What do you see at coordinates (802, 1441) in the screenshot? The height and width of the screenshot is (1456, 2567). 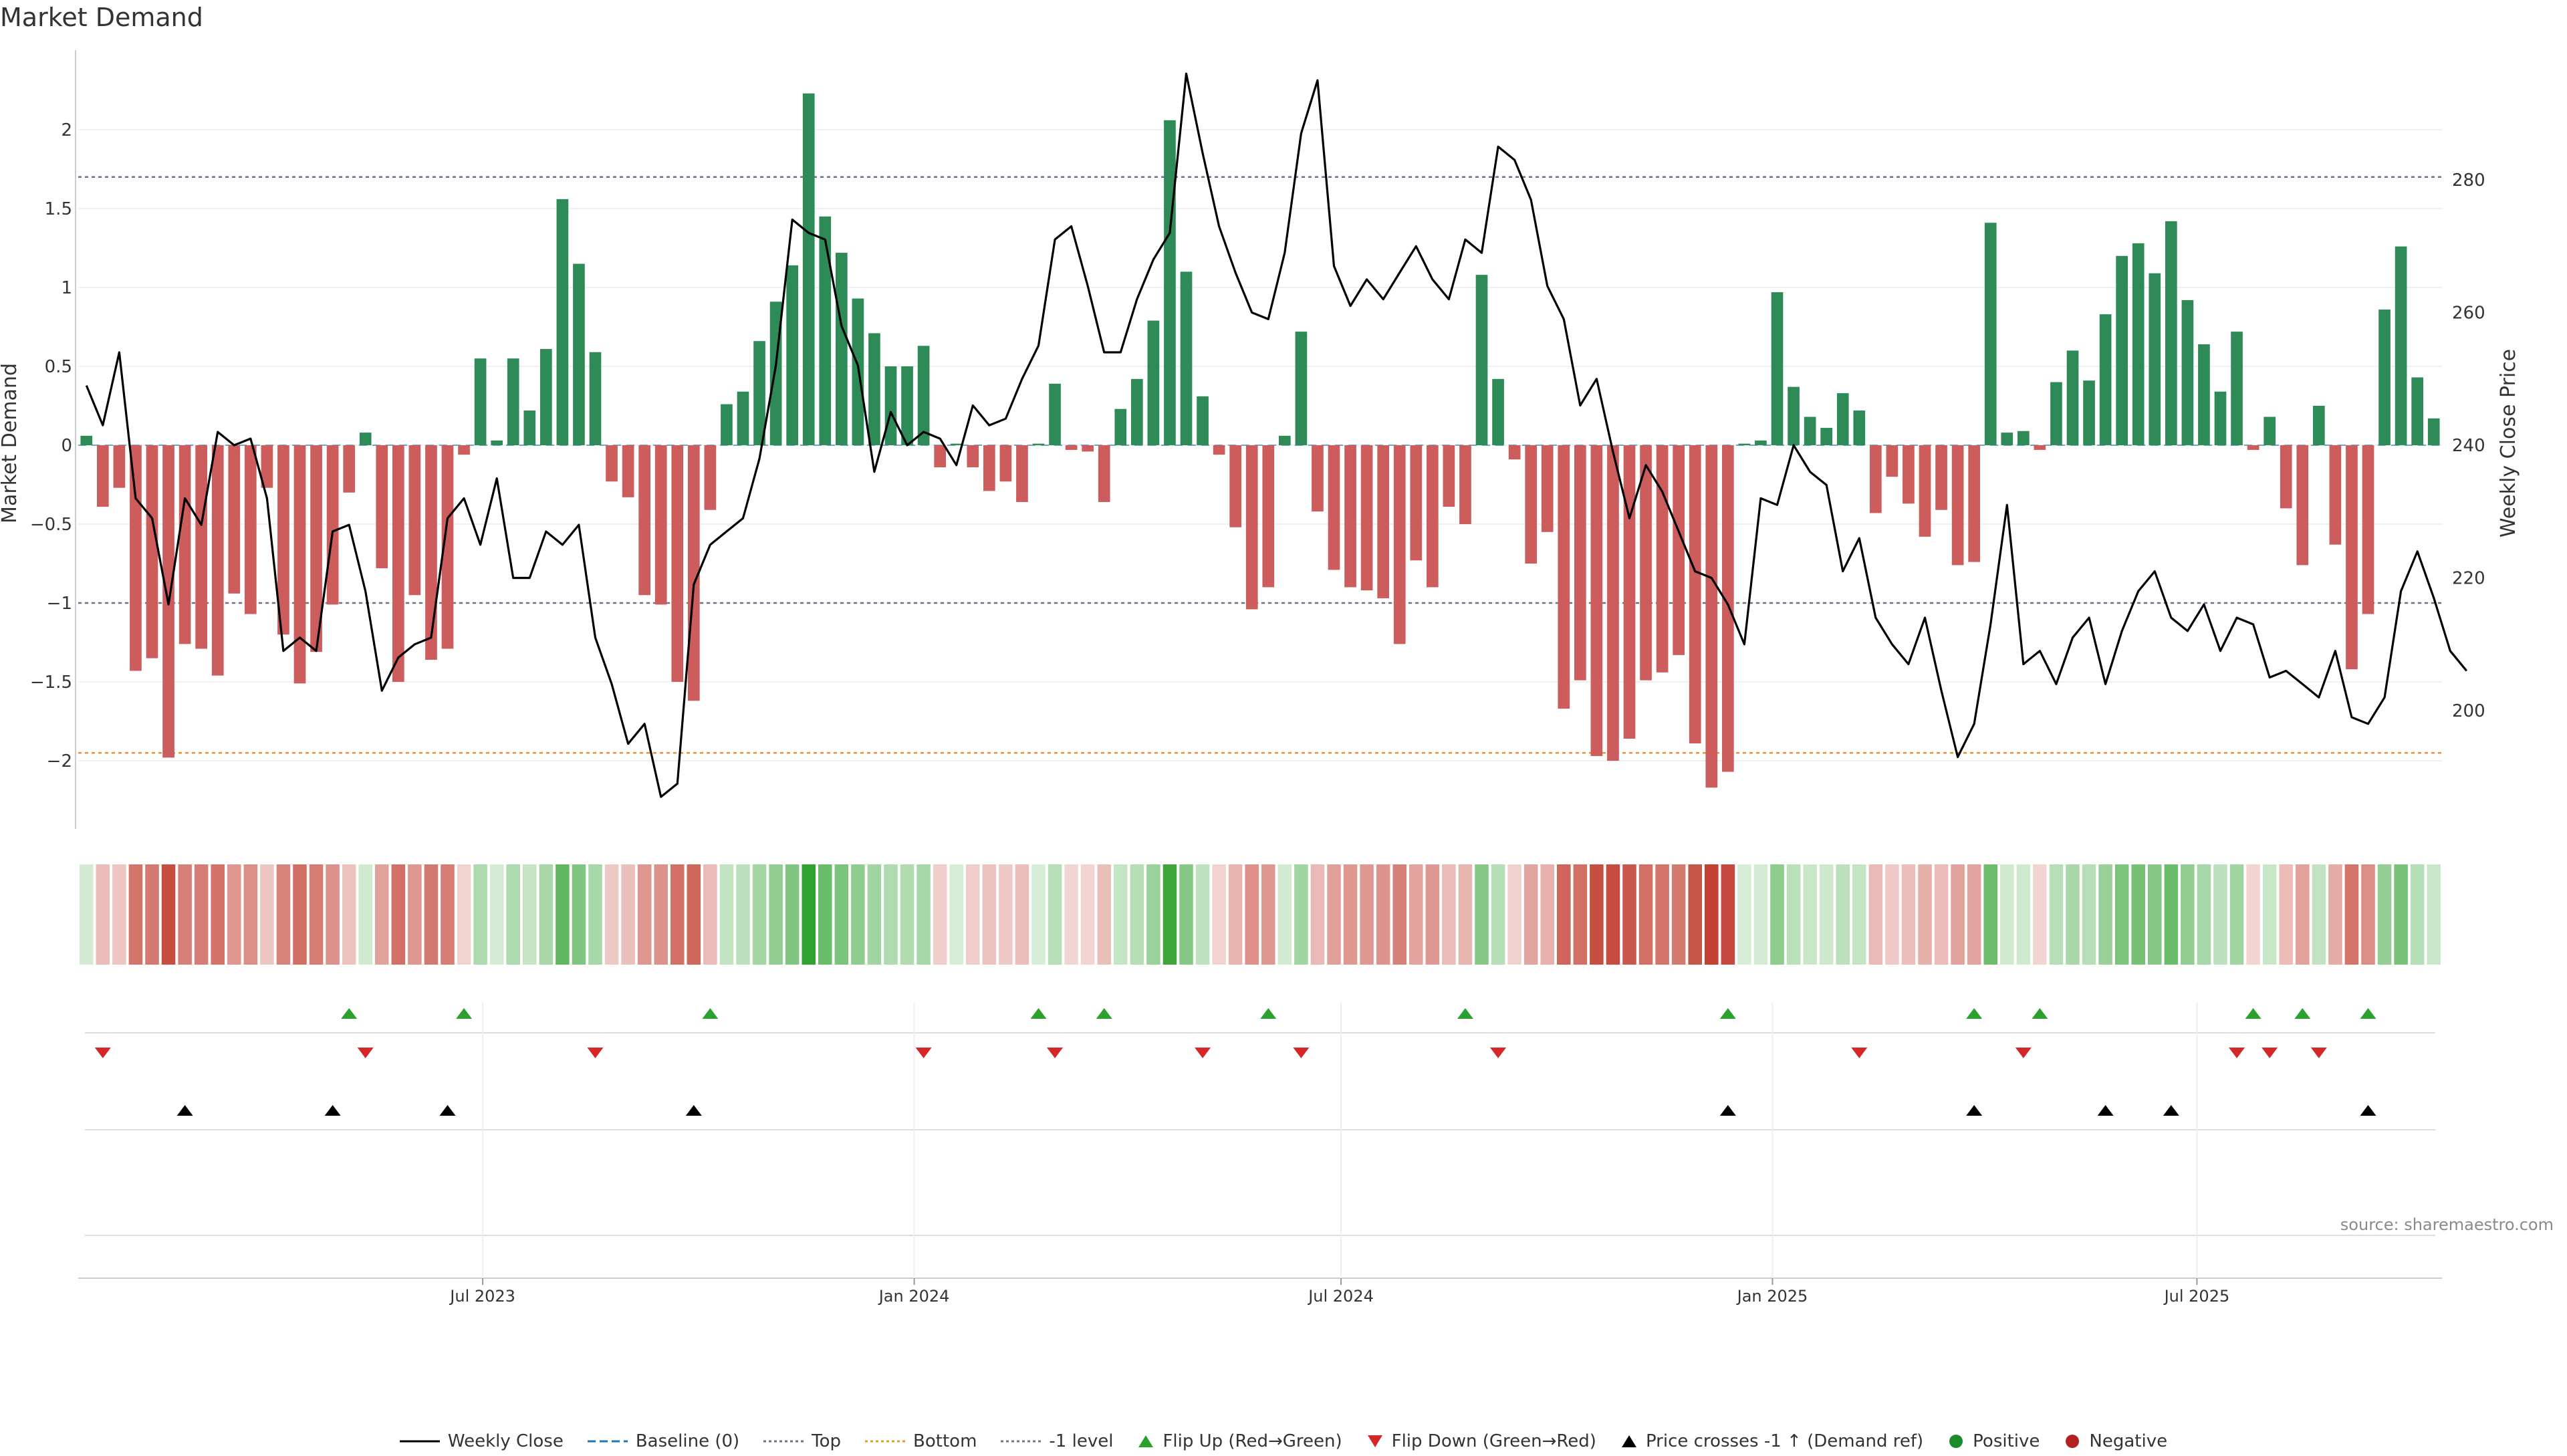 I see `legend-item: Top` at bounding box center [802, 1441].